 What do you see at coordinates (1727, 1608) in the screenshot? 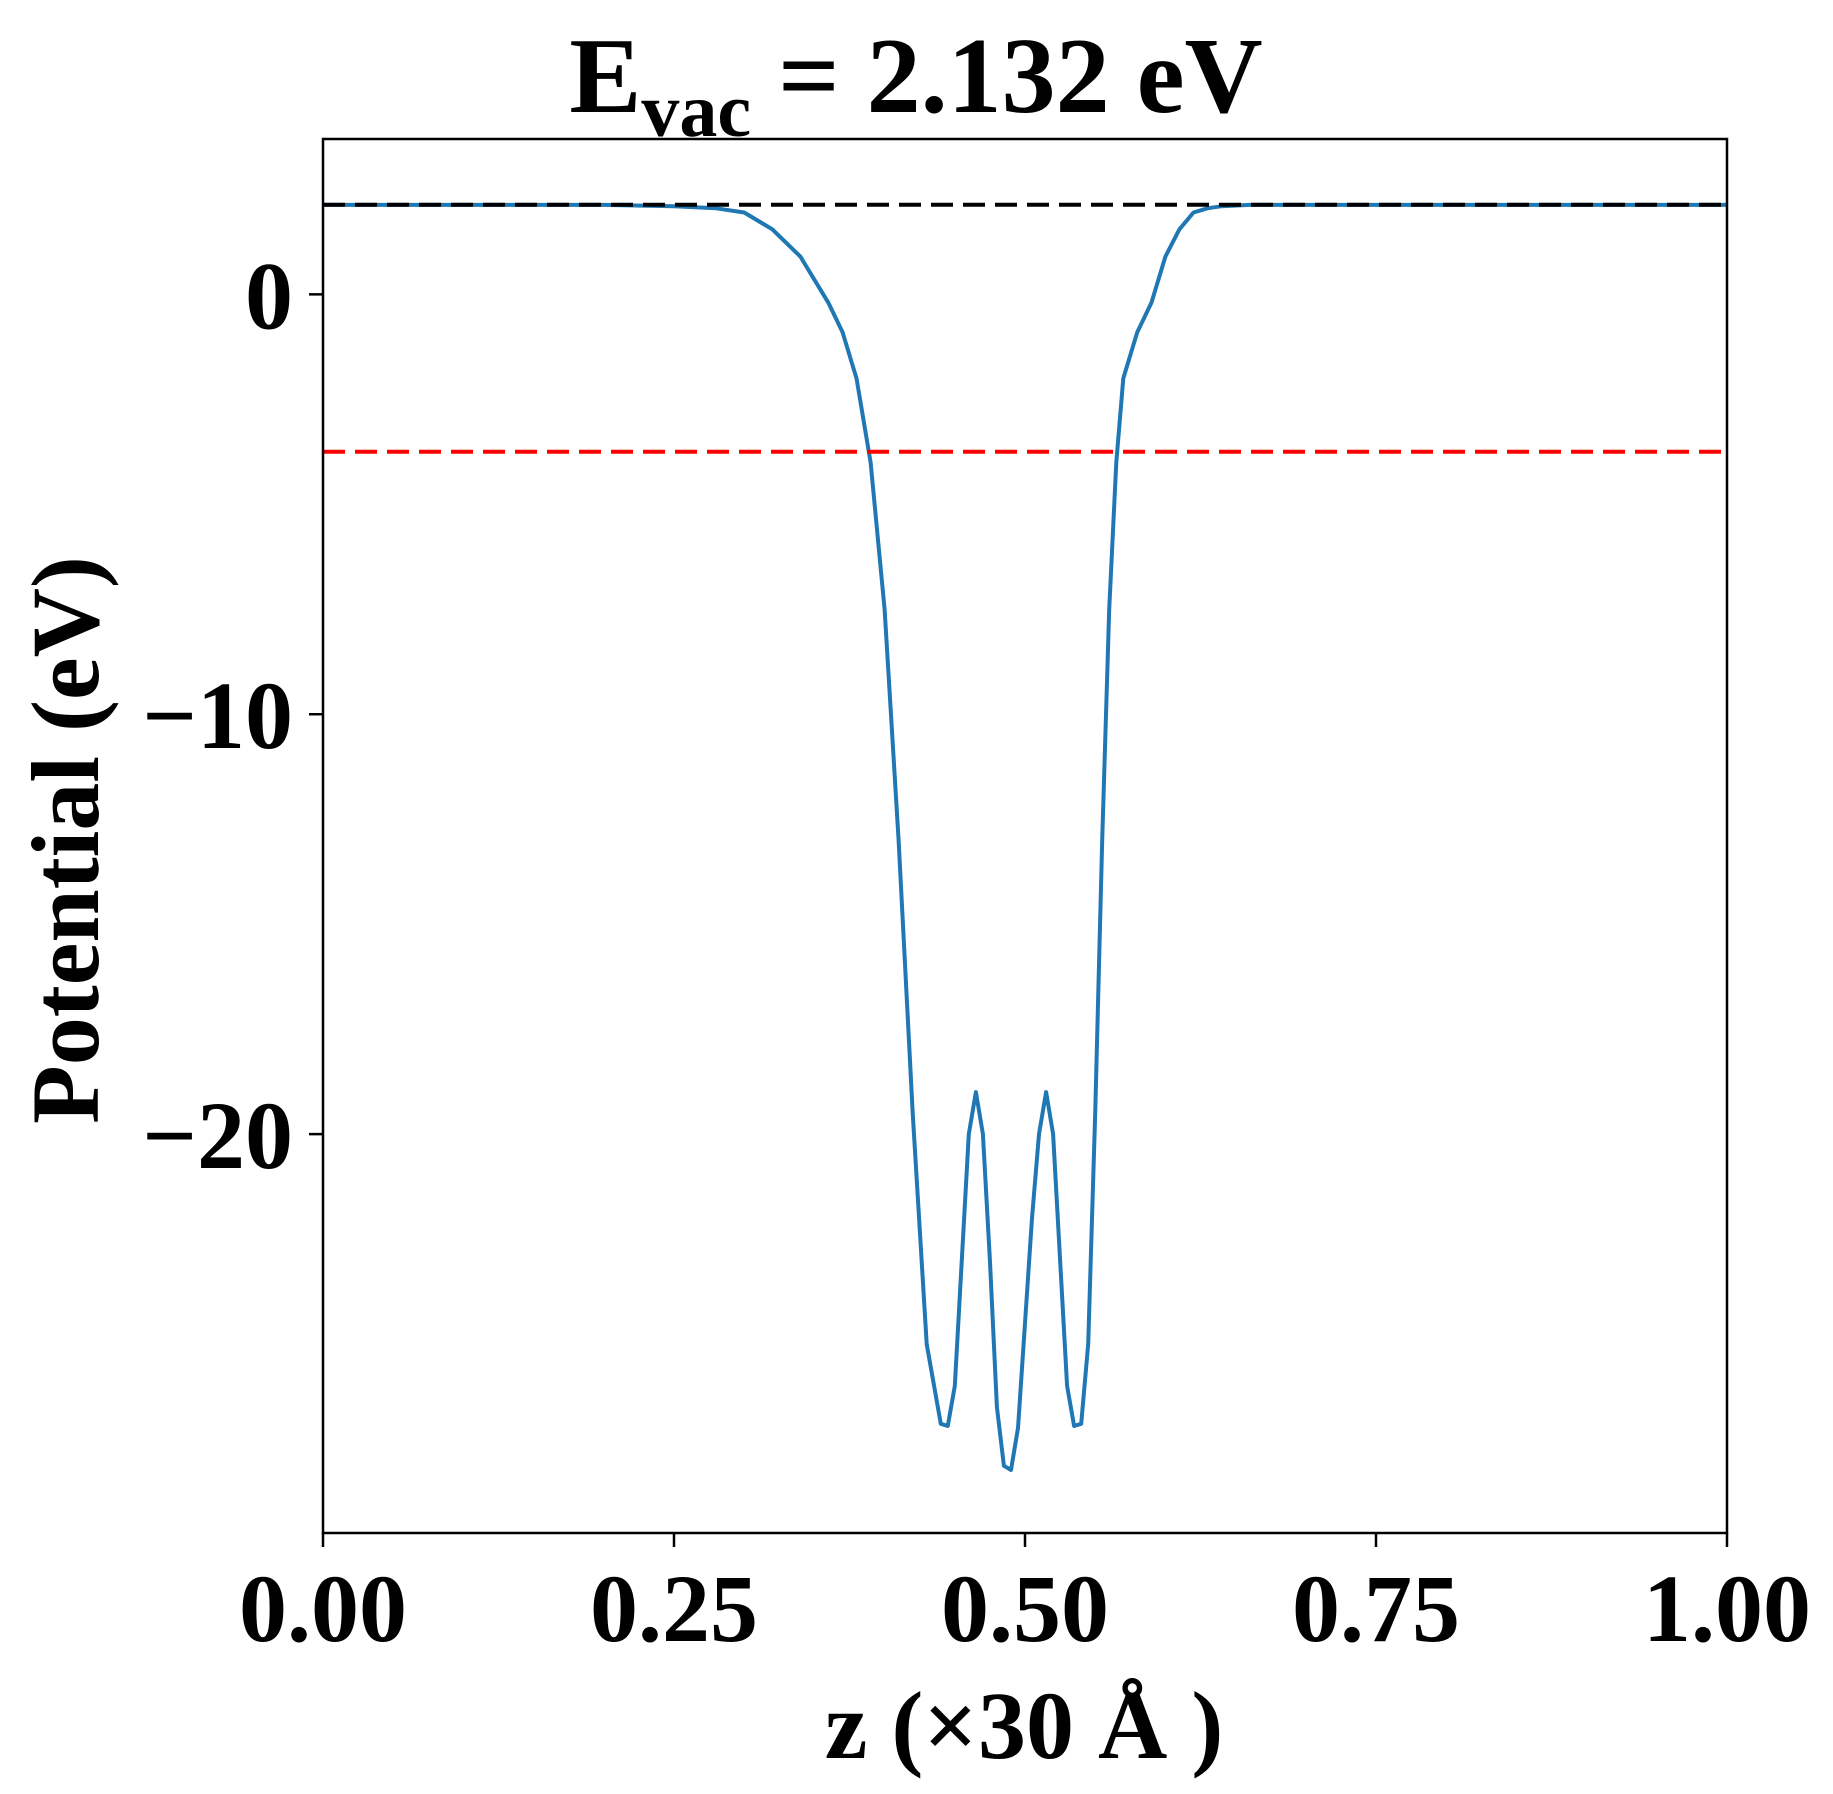
I see `x-tick-label: 1.00` at bounding box center [1727, 1608].